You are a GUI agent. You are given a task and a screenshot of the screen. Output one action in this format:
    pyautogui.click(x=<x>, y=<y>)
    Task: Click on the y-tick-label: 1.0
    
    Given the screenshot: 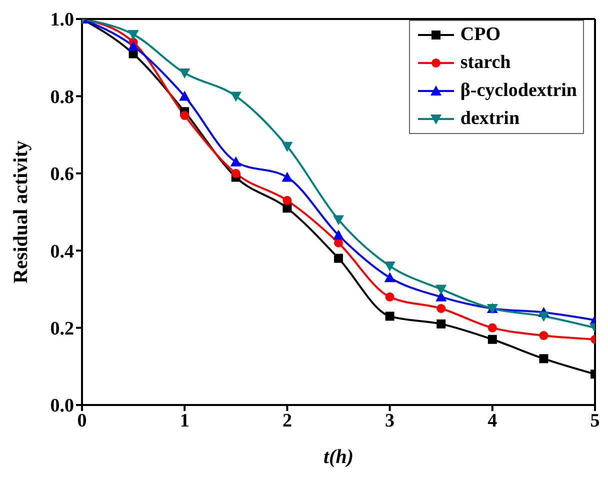 What is the action you would take?
    pyautogui.click(x=62, y=20)
    